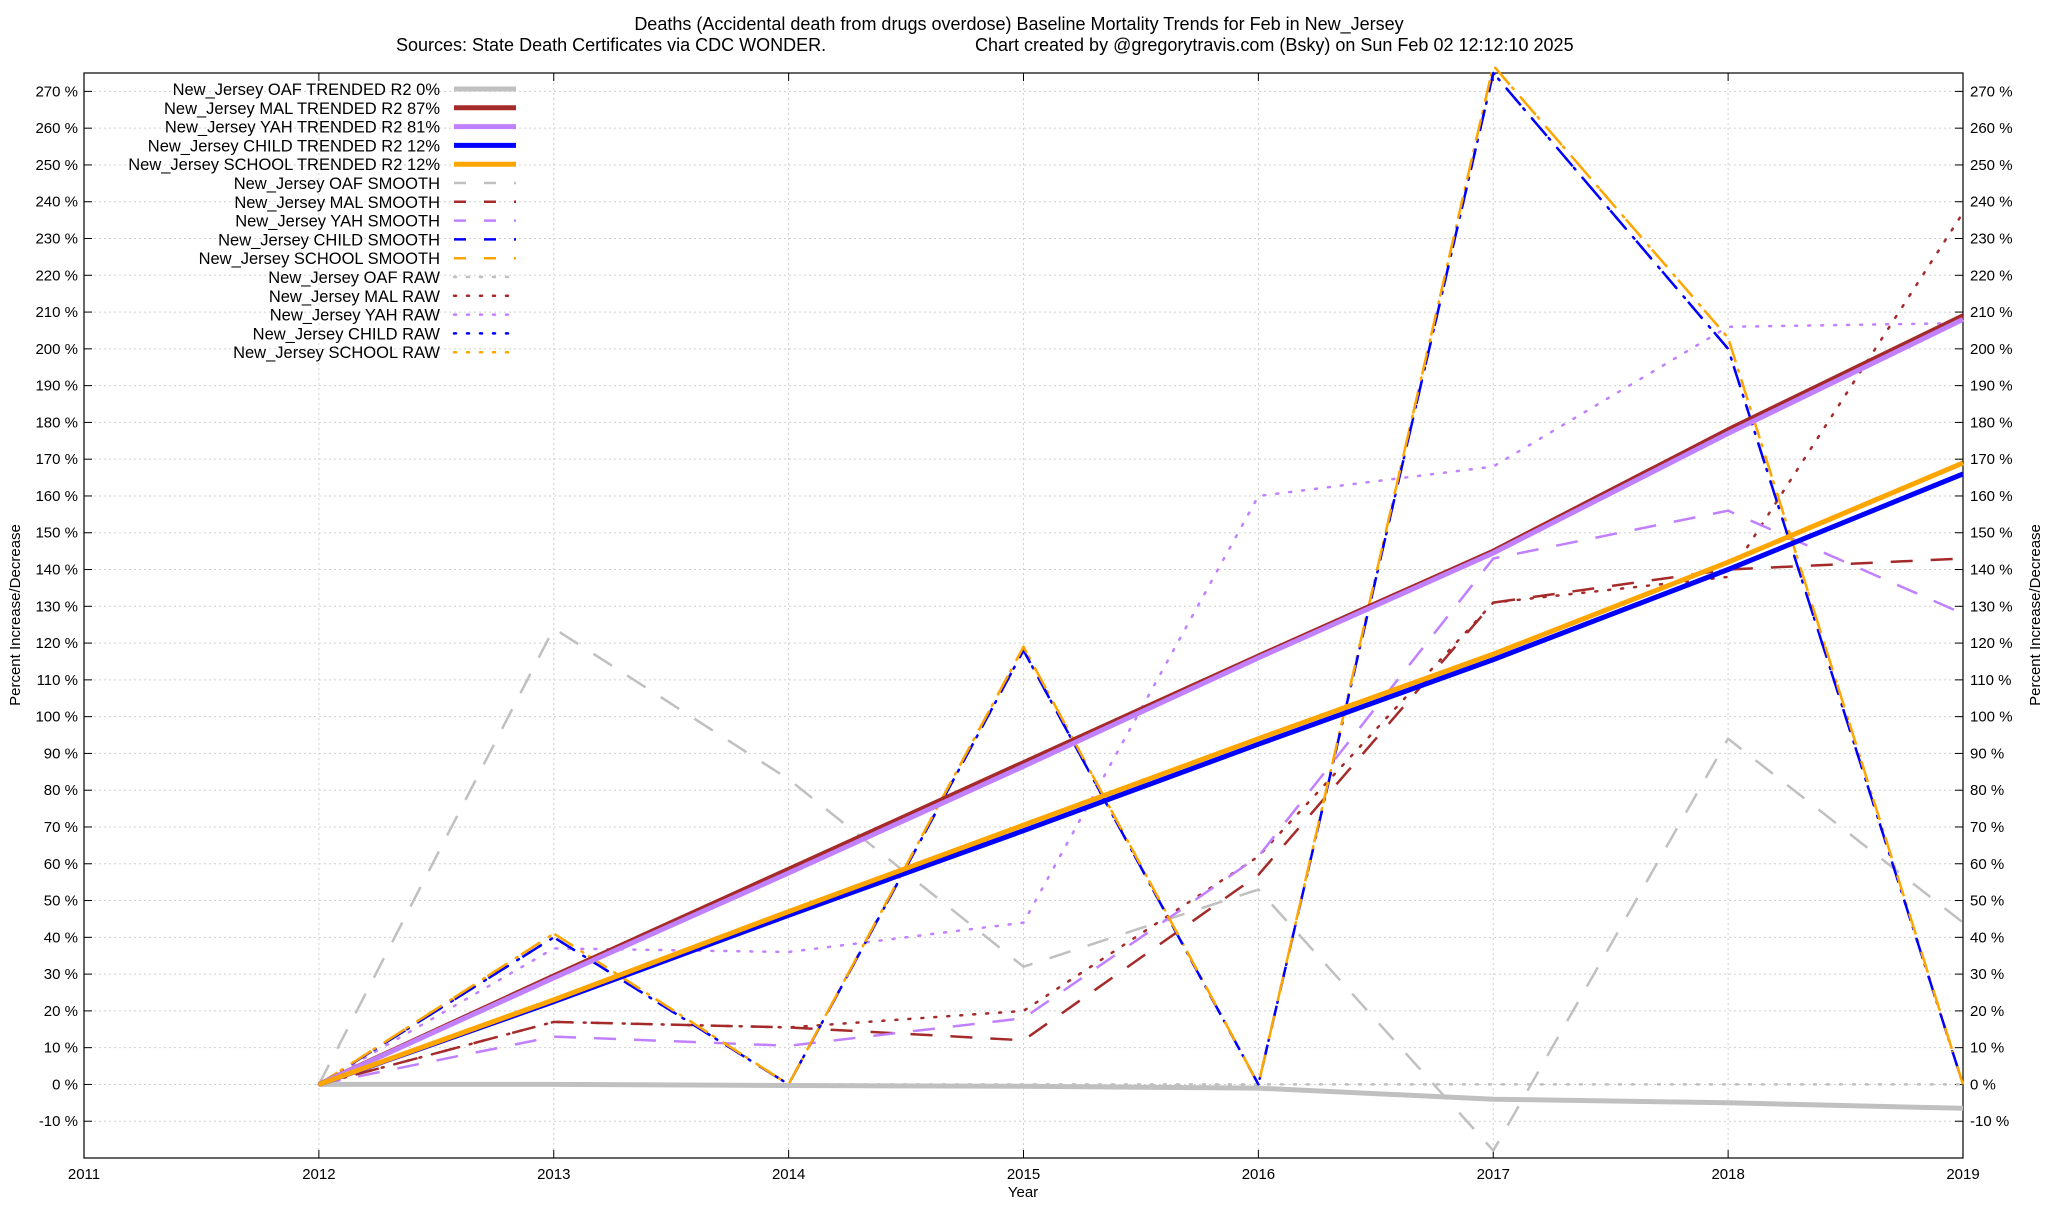 This screenshot has width=2048, height=1205. What do you see at coordinates (1991, 606) in the screenshot?
I see `y2-tick-label: 130 %` at bounding box center [1991, 606].